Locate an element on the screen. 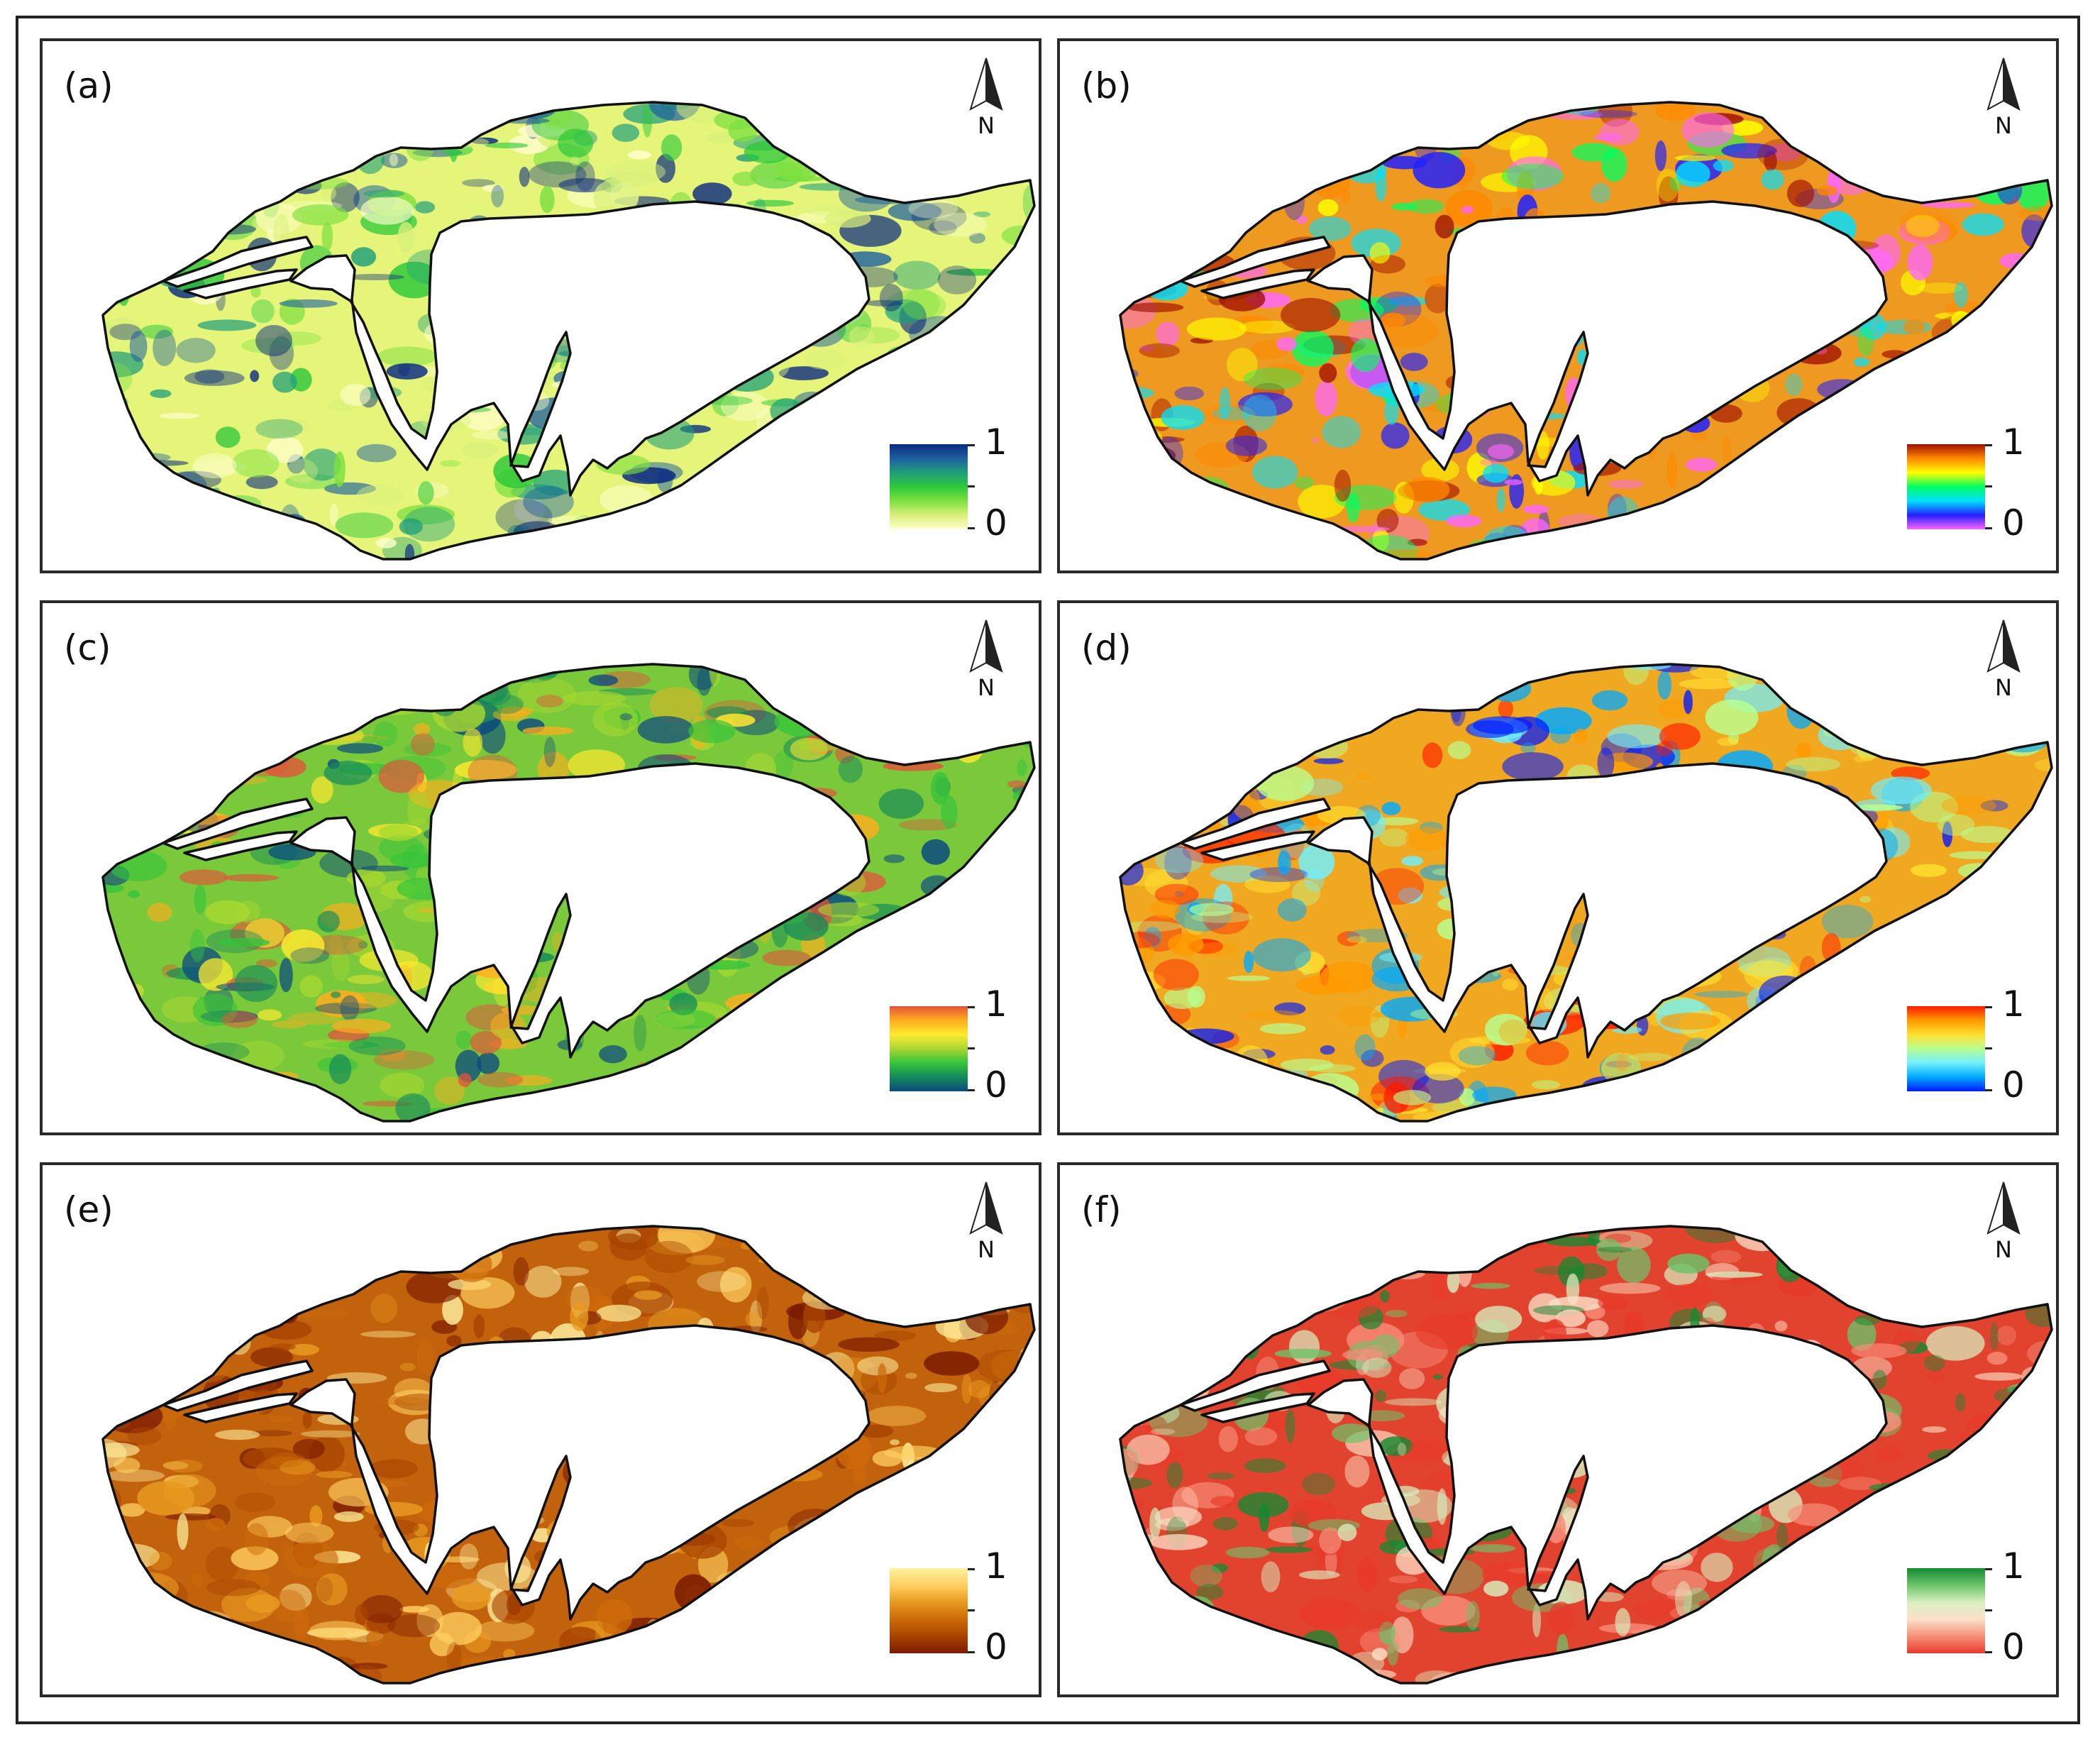 The image size is (2100, 1742). panel-label: (f) is located at coordinates (1101, 1210).